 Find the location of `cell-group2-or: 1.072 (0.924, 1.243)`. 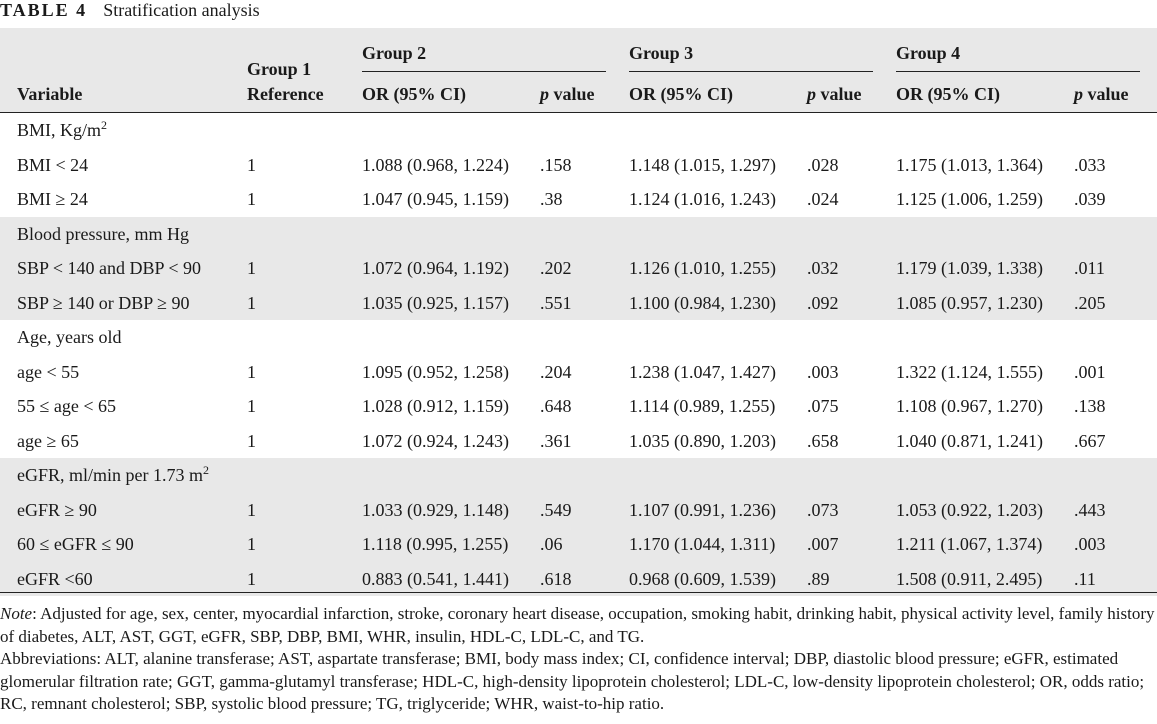

cell-group2-or: 1.072 (0.924, 1.243) is located at coordinates (435, 440).